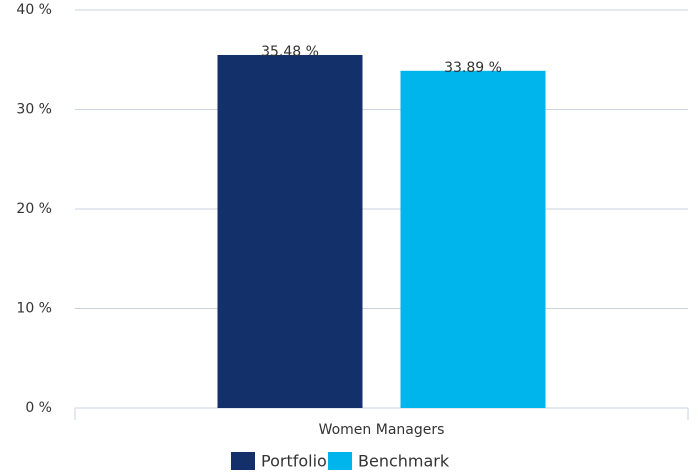 This screenshot has width=698, height=475. Describe the element at coordinates (404, 461) in the screenshot. I see `legend-label: Benchmark` at that location.